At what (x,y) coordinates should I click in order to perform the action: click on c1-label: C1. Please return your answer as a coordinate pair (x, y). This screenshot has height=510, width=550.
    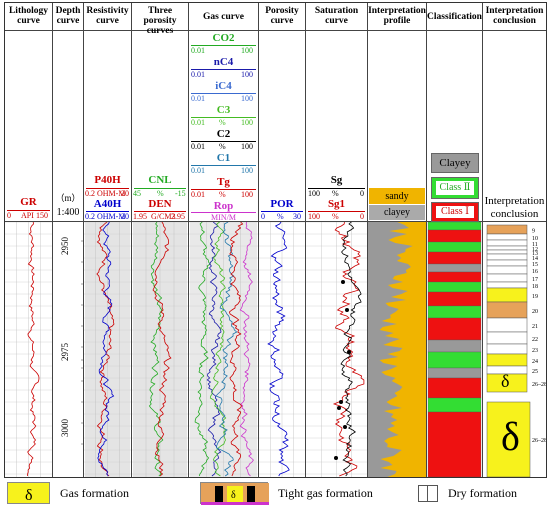
    Looking at the image, I should click on (223, 158).